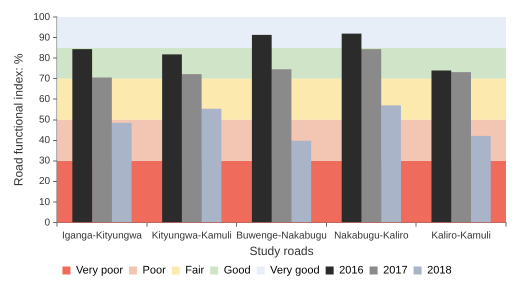 Image resolution: width=520 pixels, height=294 pixels. I want to click on y-tick-label: 70, so click(44, 78).